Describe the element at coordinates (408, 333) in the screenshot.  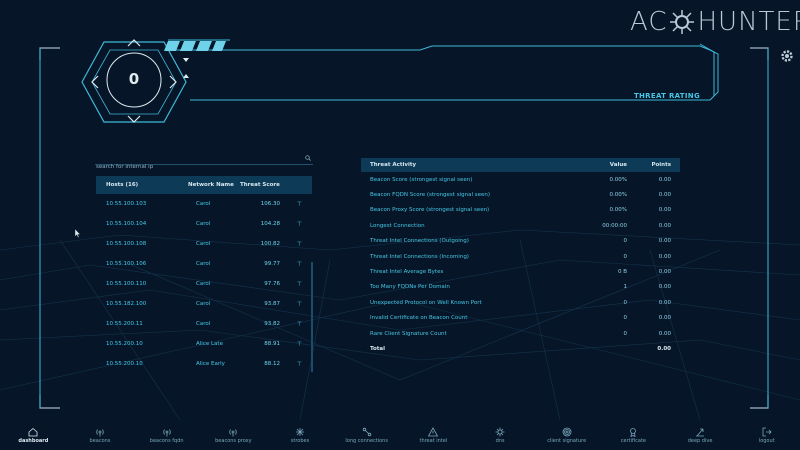
I see `threat-activity: Rare Client Signature Count` at that location.